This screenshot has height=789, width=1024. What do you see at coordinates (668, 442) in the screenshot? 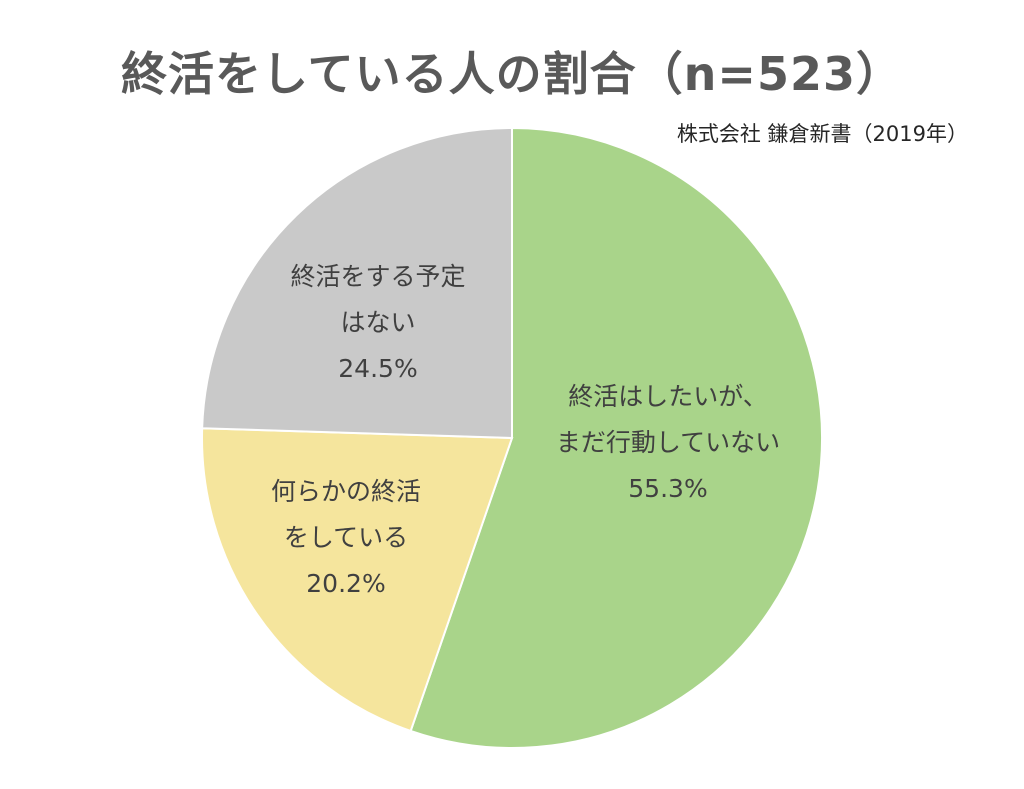
I see `slice-category-label: まだ行動していない` at bounding box center [668, 442].